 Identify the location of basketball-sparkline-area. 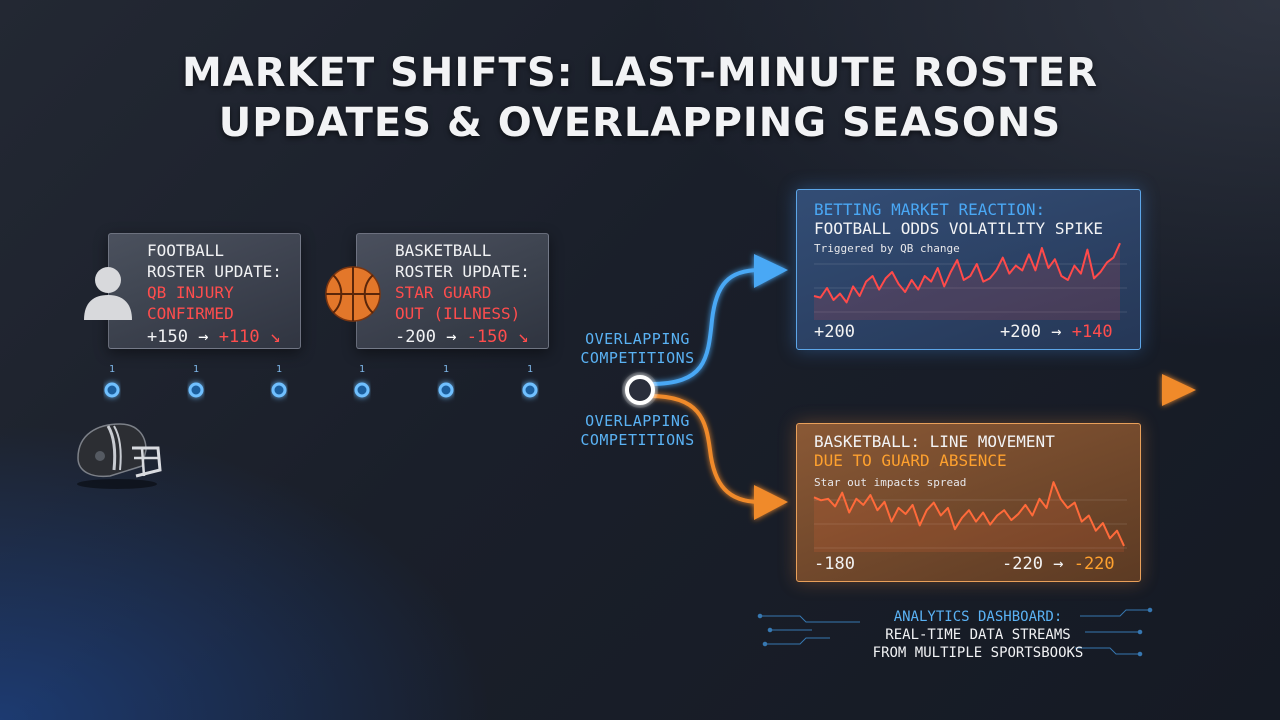
(969, 517).